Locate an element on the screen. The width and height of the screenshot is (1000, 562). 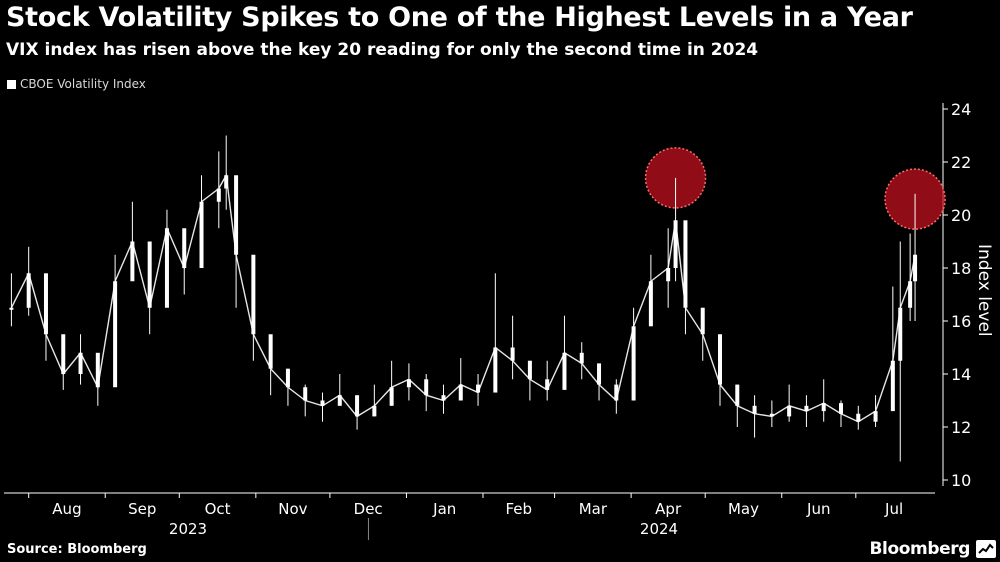
x-tick-label: Nov is located at coordinates (292, 509).